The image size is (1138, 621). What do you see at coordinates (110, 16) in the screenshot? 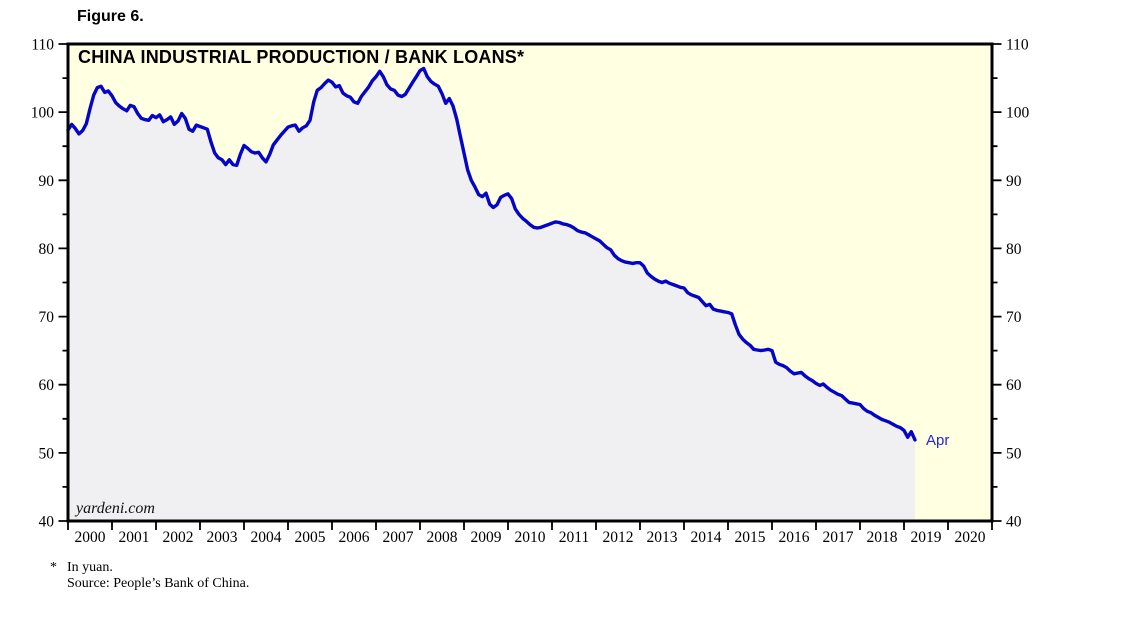
I see `figure-label: Figure 6.` at bounding box center [110, 16].